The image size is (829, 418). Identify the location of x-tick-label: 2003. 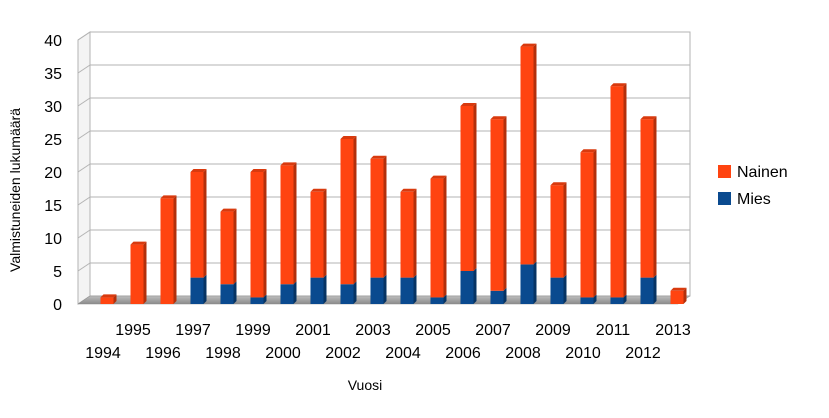
(373, 330).